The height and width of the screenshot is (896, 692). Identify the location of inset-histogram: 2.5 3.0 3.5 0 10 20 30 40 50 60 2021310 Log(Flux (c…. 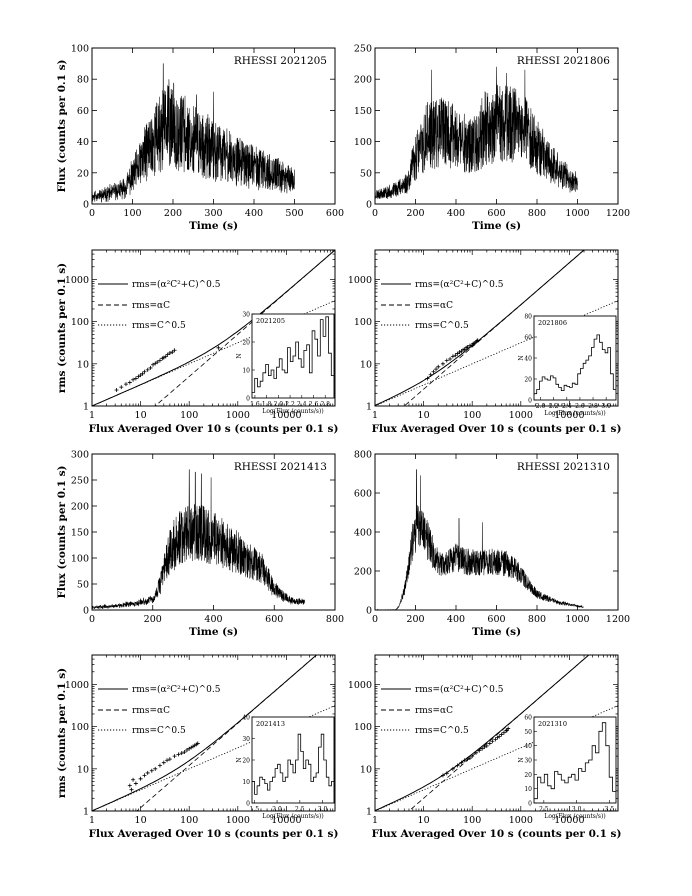
(567, 767).